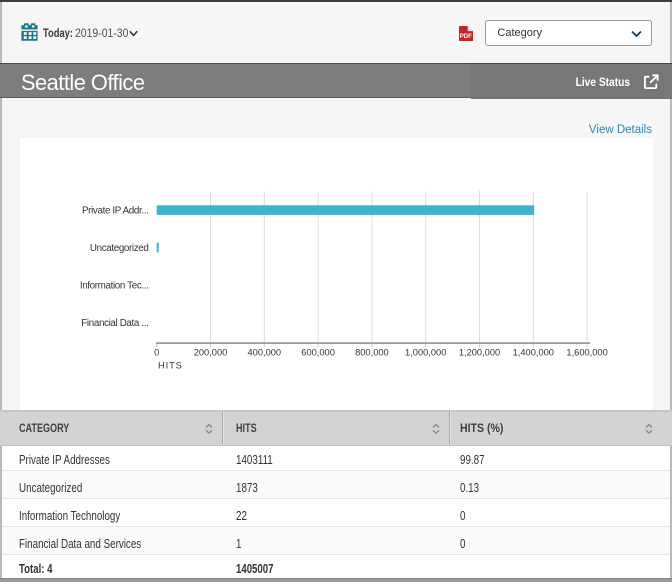  What do you see at coordinates (479, 352) in the screenshot?
I see `svg-text: 1,200,000` at bounding box center [479, 352].